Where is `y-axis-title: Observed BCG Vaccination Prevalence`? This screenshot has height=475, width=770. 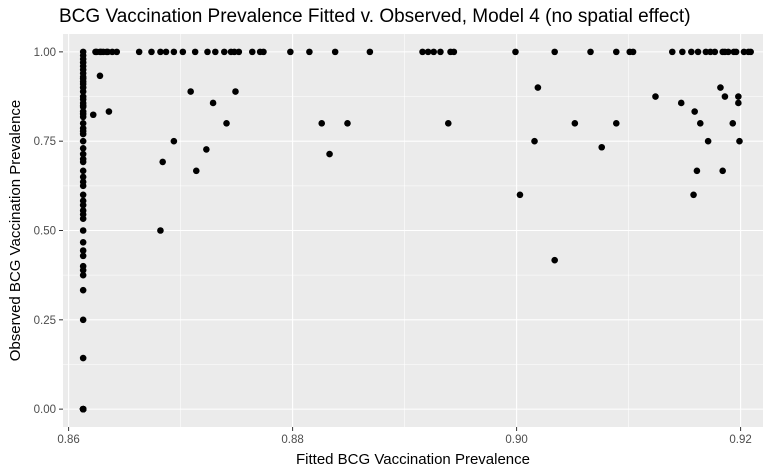 y-axis-title: Observed BCG Vaccination Prevalence is located at coordinates (15, 231).